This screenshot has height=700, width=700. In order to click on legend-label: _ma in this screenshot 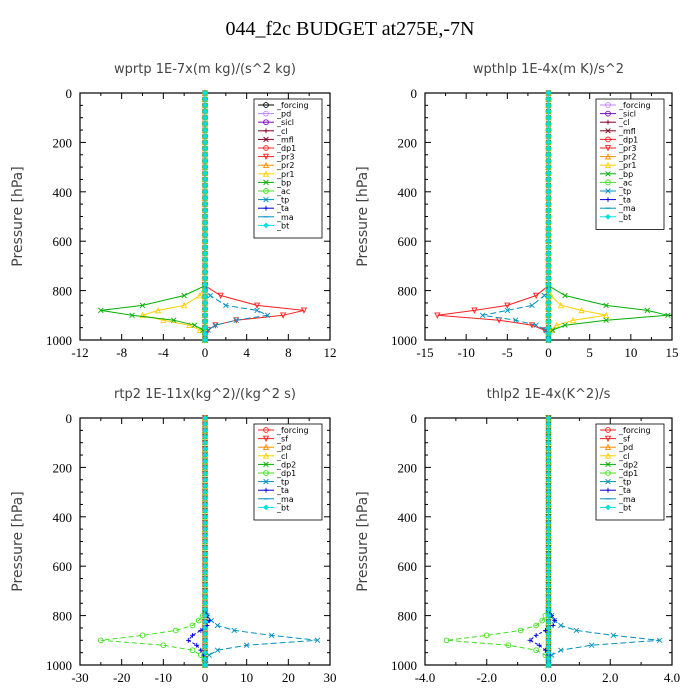, I will do `click(627, 208)`.